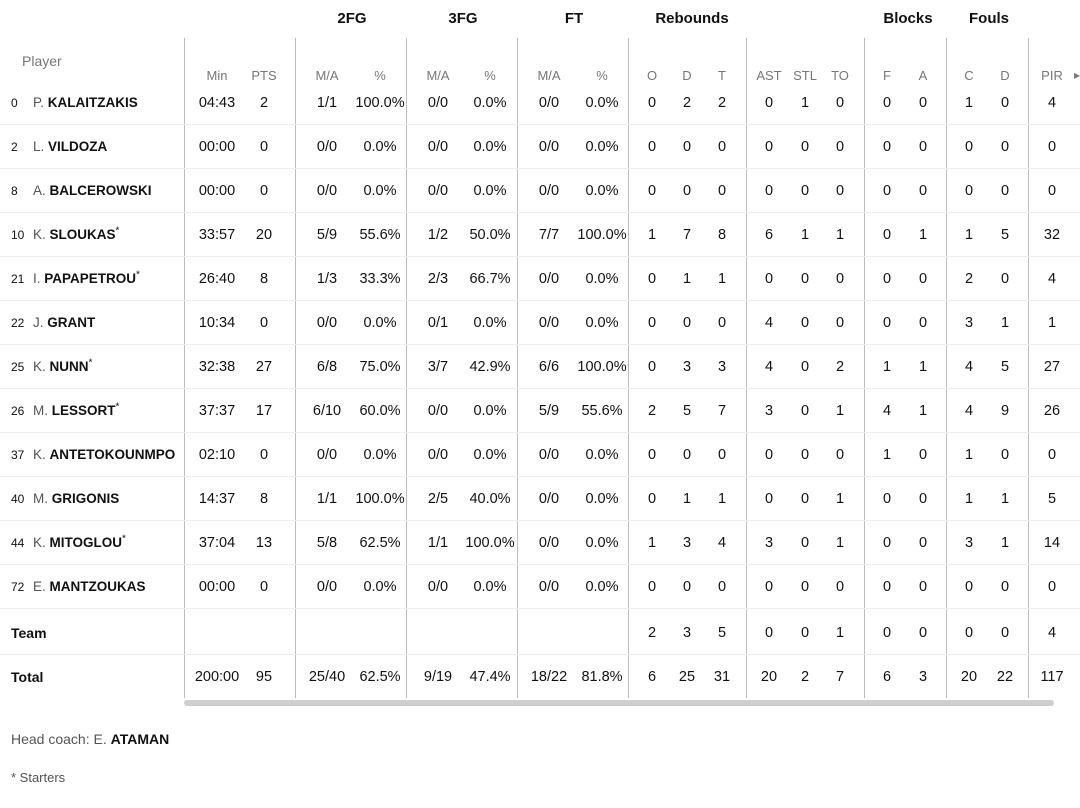 This screenshot has width=1080, height=808. Describe the element at coordinates (652, 677) in the screenshot. I see `stat-ro: 6` at that location.